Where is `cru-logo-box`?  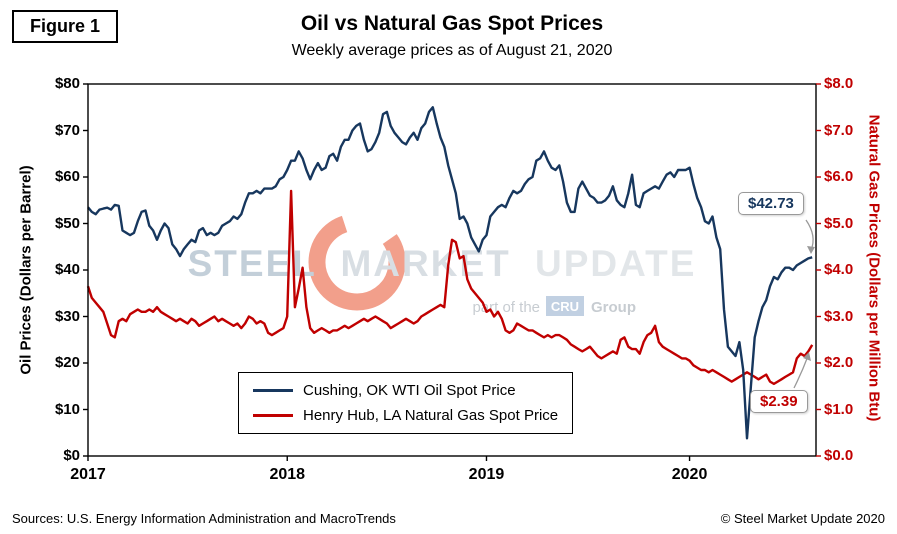
cru-logo-box is located at coordinates (565, 306).